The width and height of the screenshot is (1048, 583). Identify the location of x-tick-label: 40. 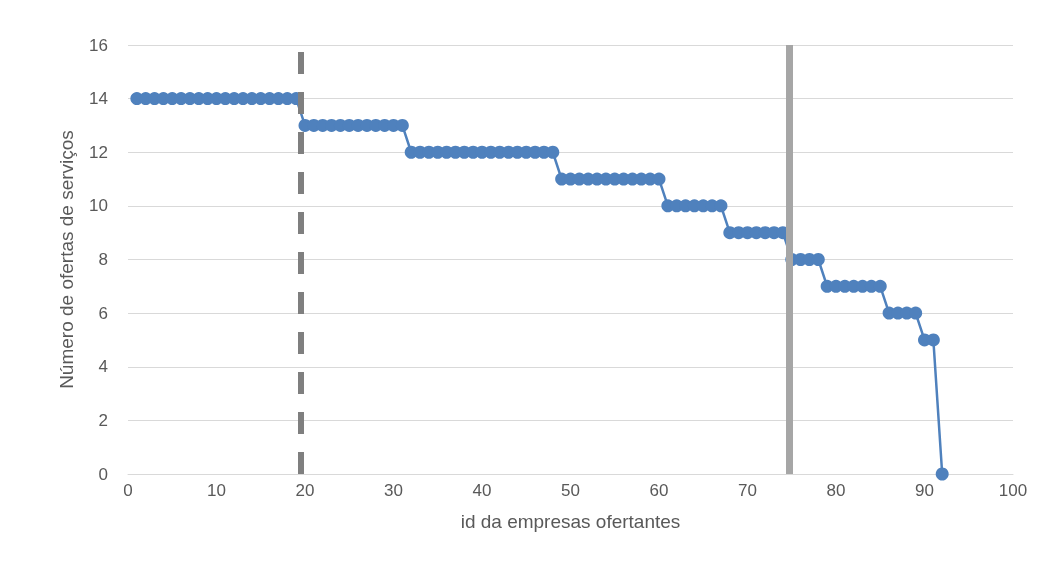
(482, 490).